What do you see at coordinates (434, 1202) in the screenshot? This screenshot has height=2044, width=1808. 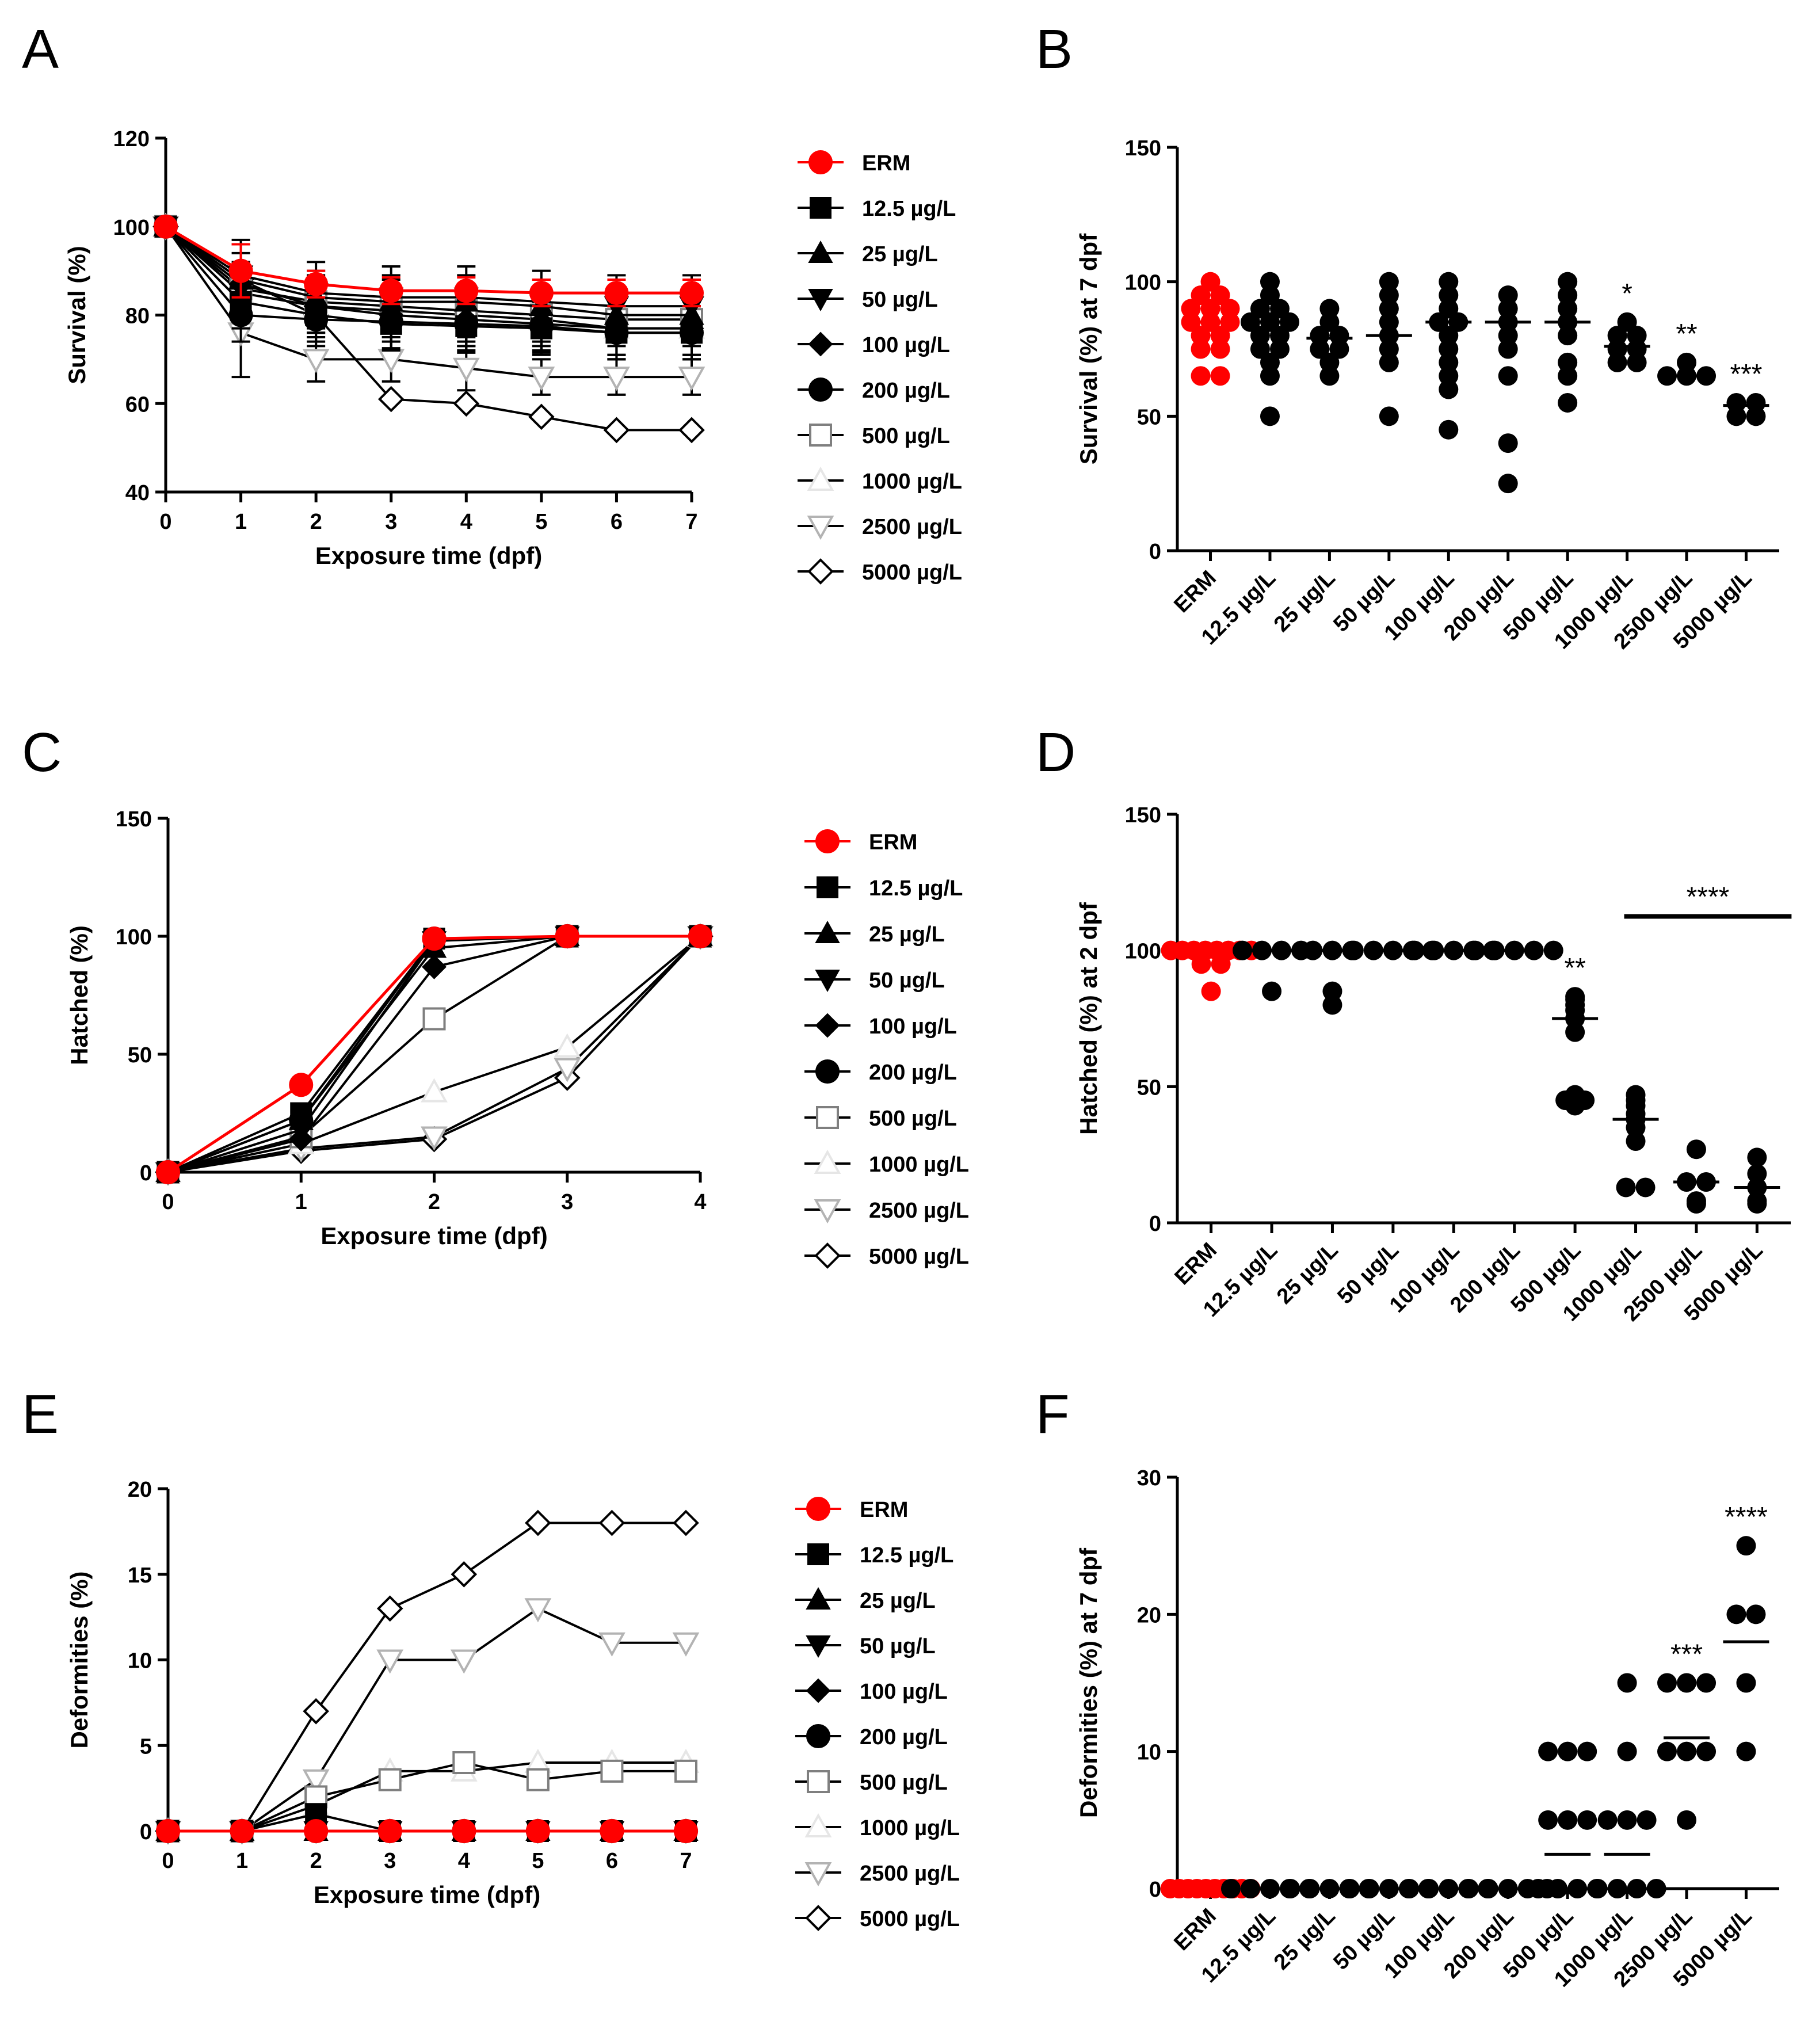 I see `x-tick-label: 2` at bounding box center [434, 1202].